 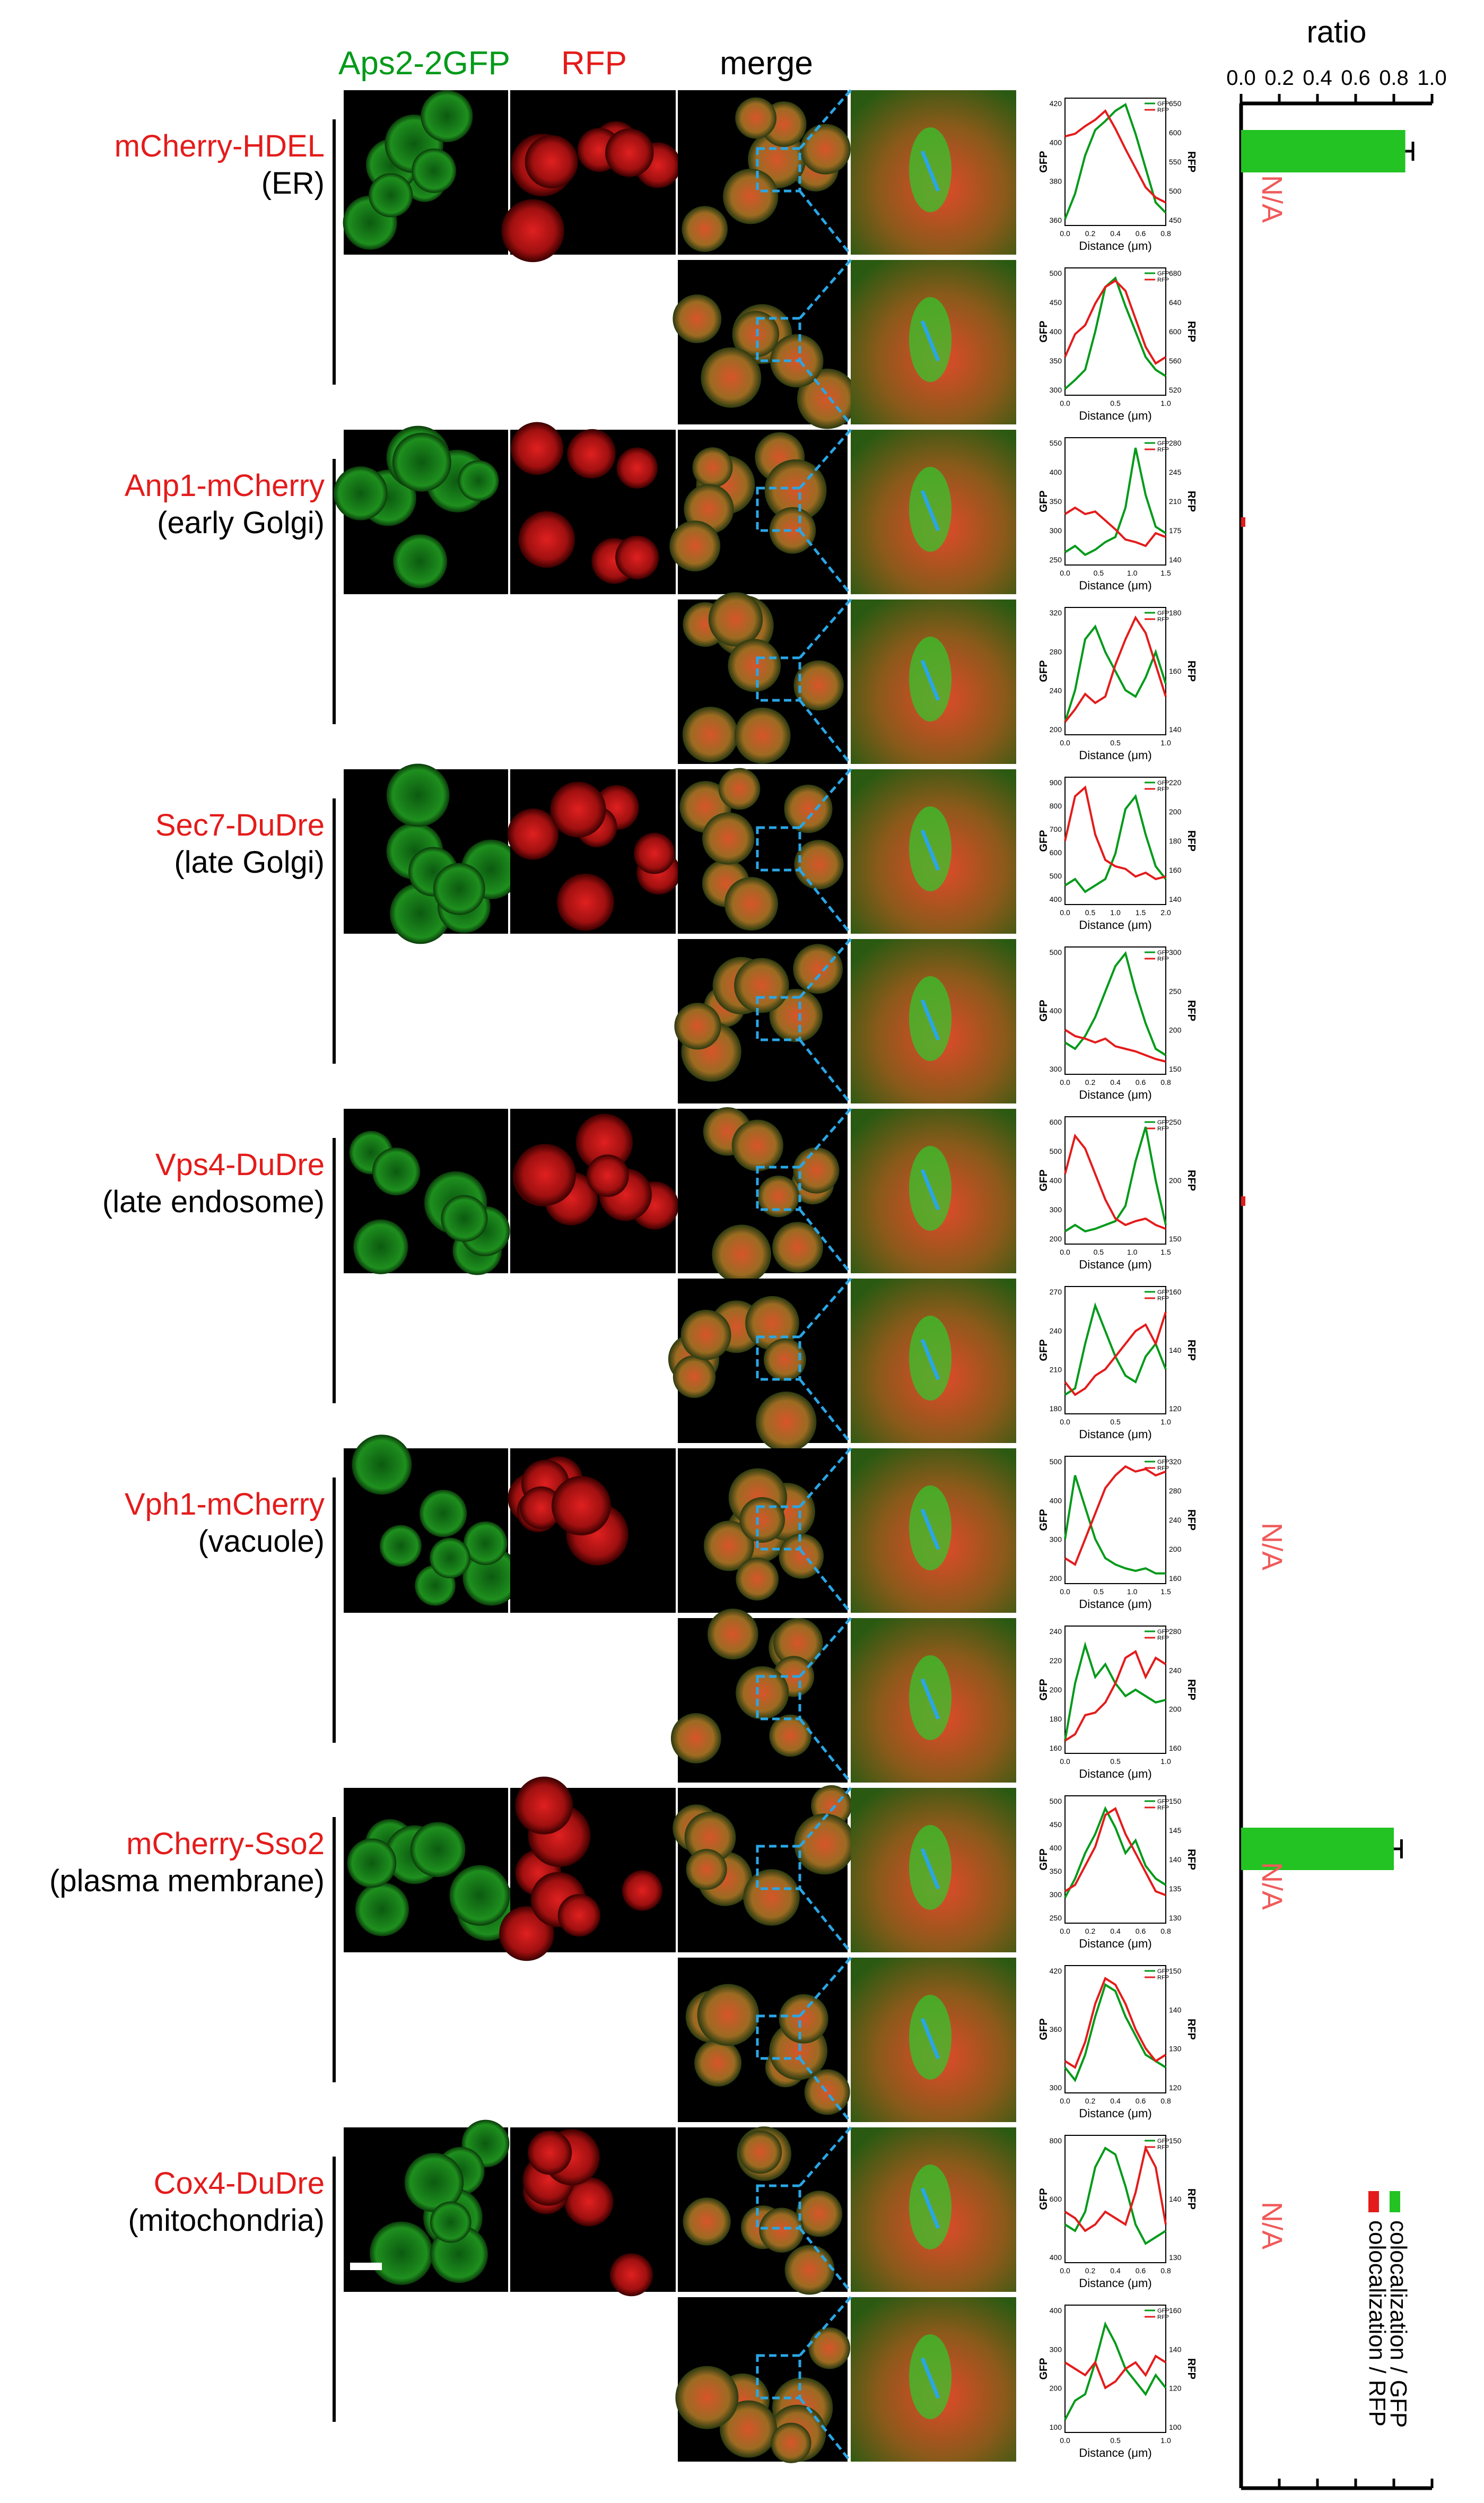 What do you see at coordinates (1056, 1825) in the screenshot?
I see `plot-ytick: 450` at bounding box center [1056, 1825].